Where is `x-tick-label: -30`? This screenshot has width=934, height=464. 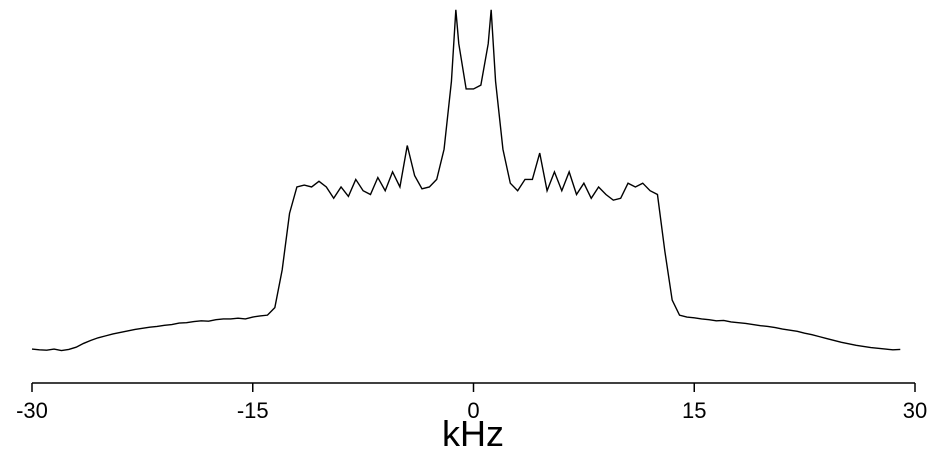 x-tick-label: -30 is located at coordinates (32, 410).